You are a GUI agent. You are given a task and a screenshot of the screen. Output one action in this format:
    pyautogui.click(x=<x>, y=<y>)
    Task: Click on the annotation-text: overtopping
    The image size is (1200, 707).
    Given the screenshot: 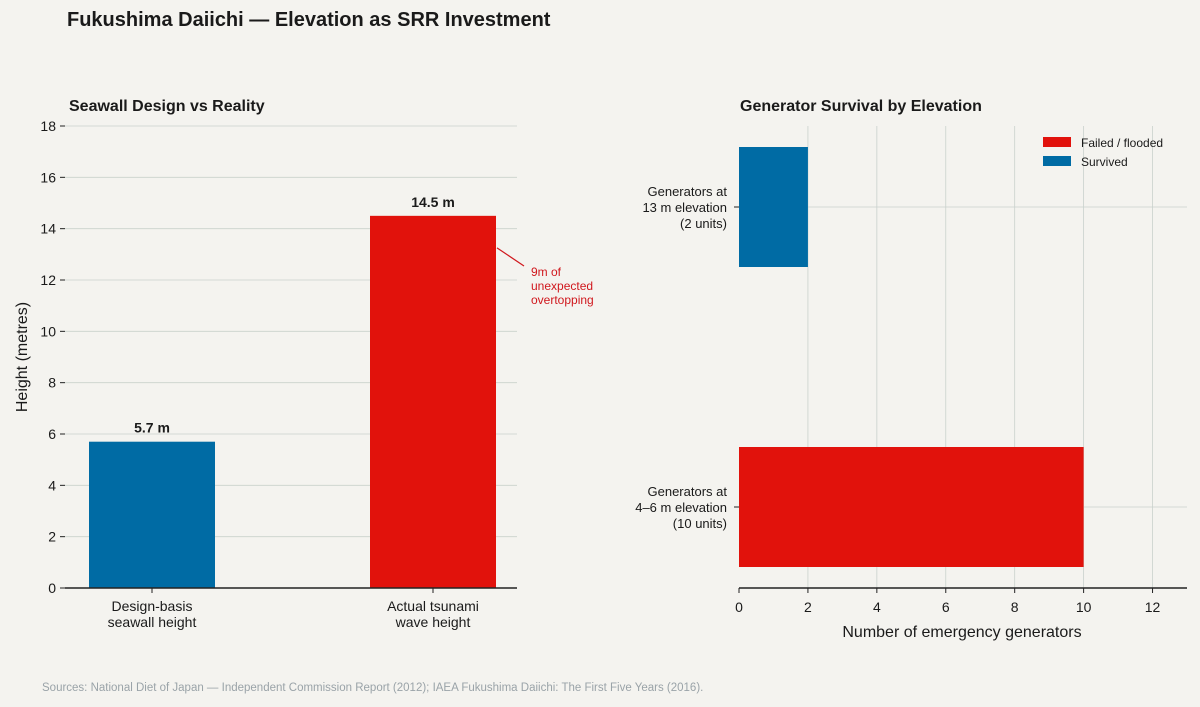 What is the action you would take?
    pyautogui.click(x=562, y=300)
    